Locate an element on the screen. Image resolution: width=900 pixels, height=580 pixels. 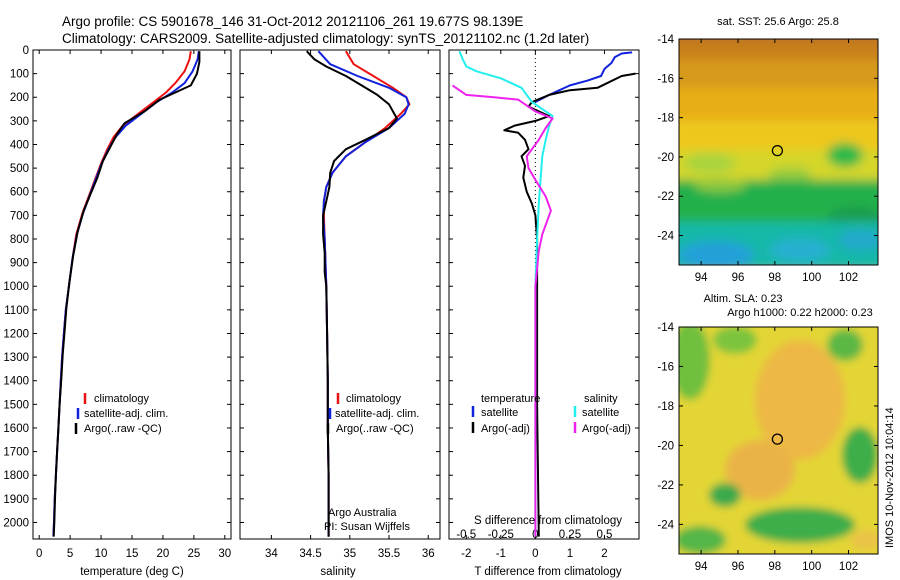
depth-tick-label: 200 is located at coordinates (19, 98).